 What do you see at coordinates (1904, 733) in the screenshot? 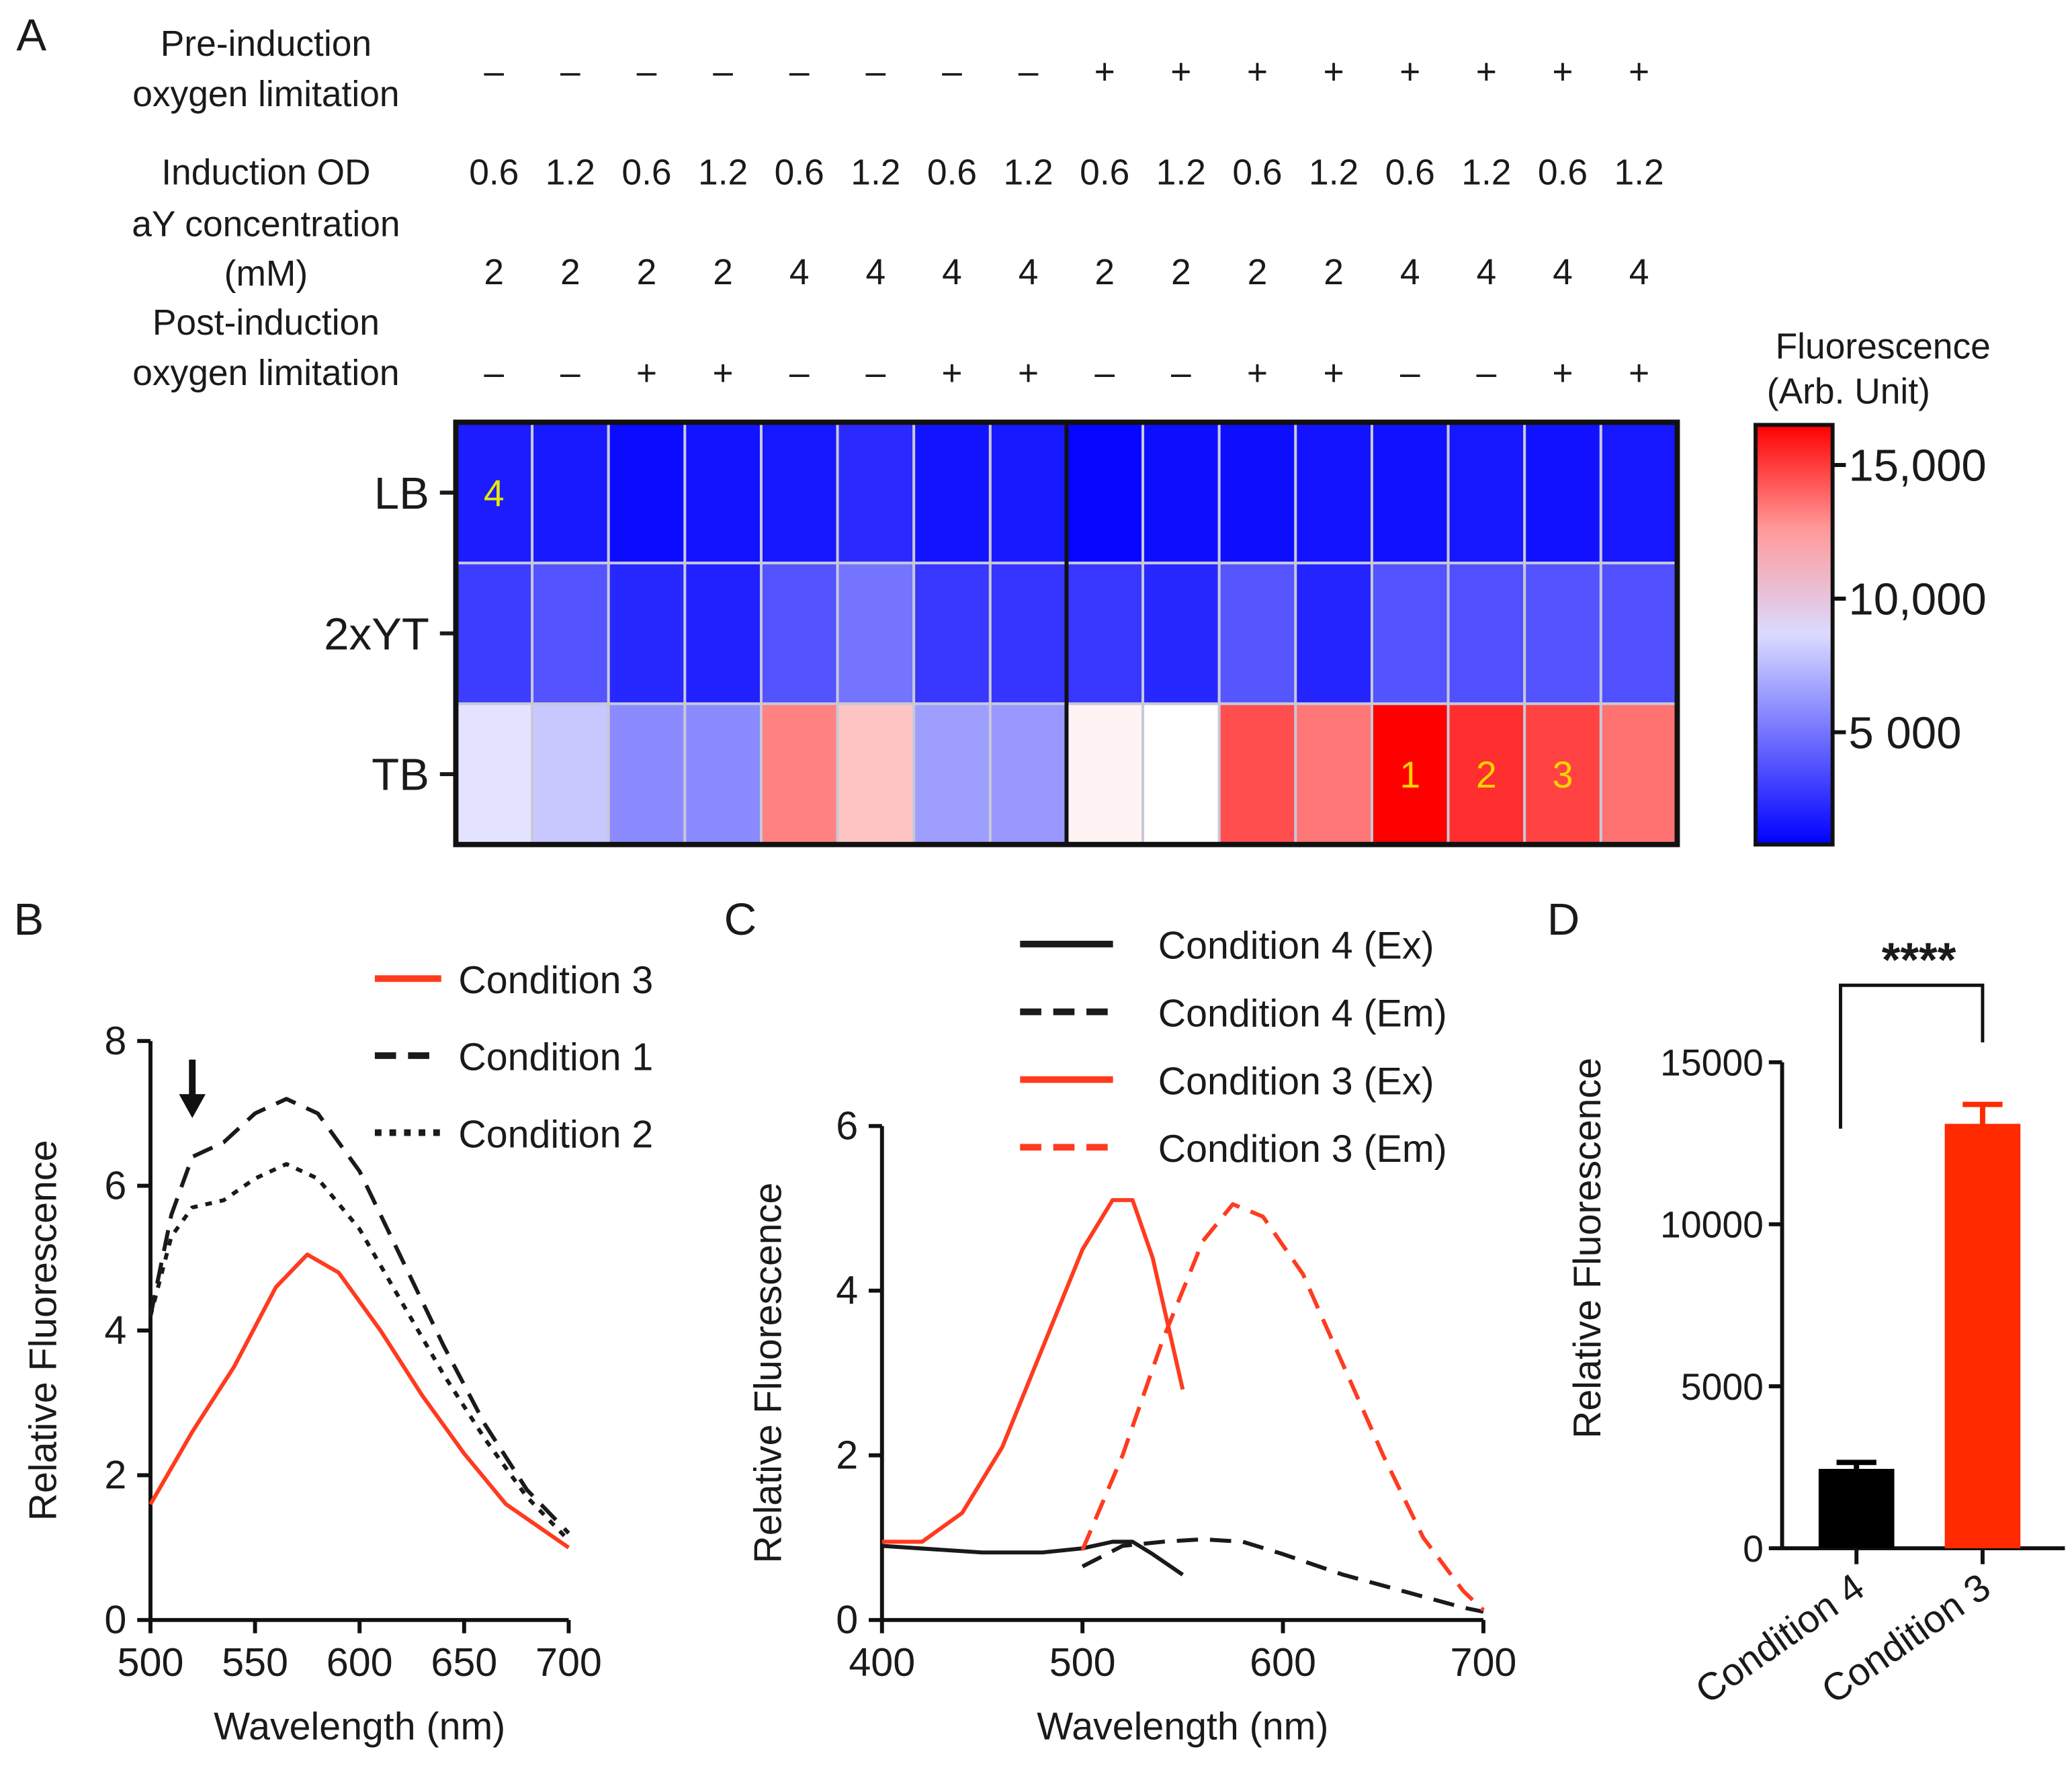
I see `colorbar-tick-label: 5 000` at bounding box center [1904, 733].